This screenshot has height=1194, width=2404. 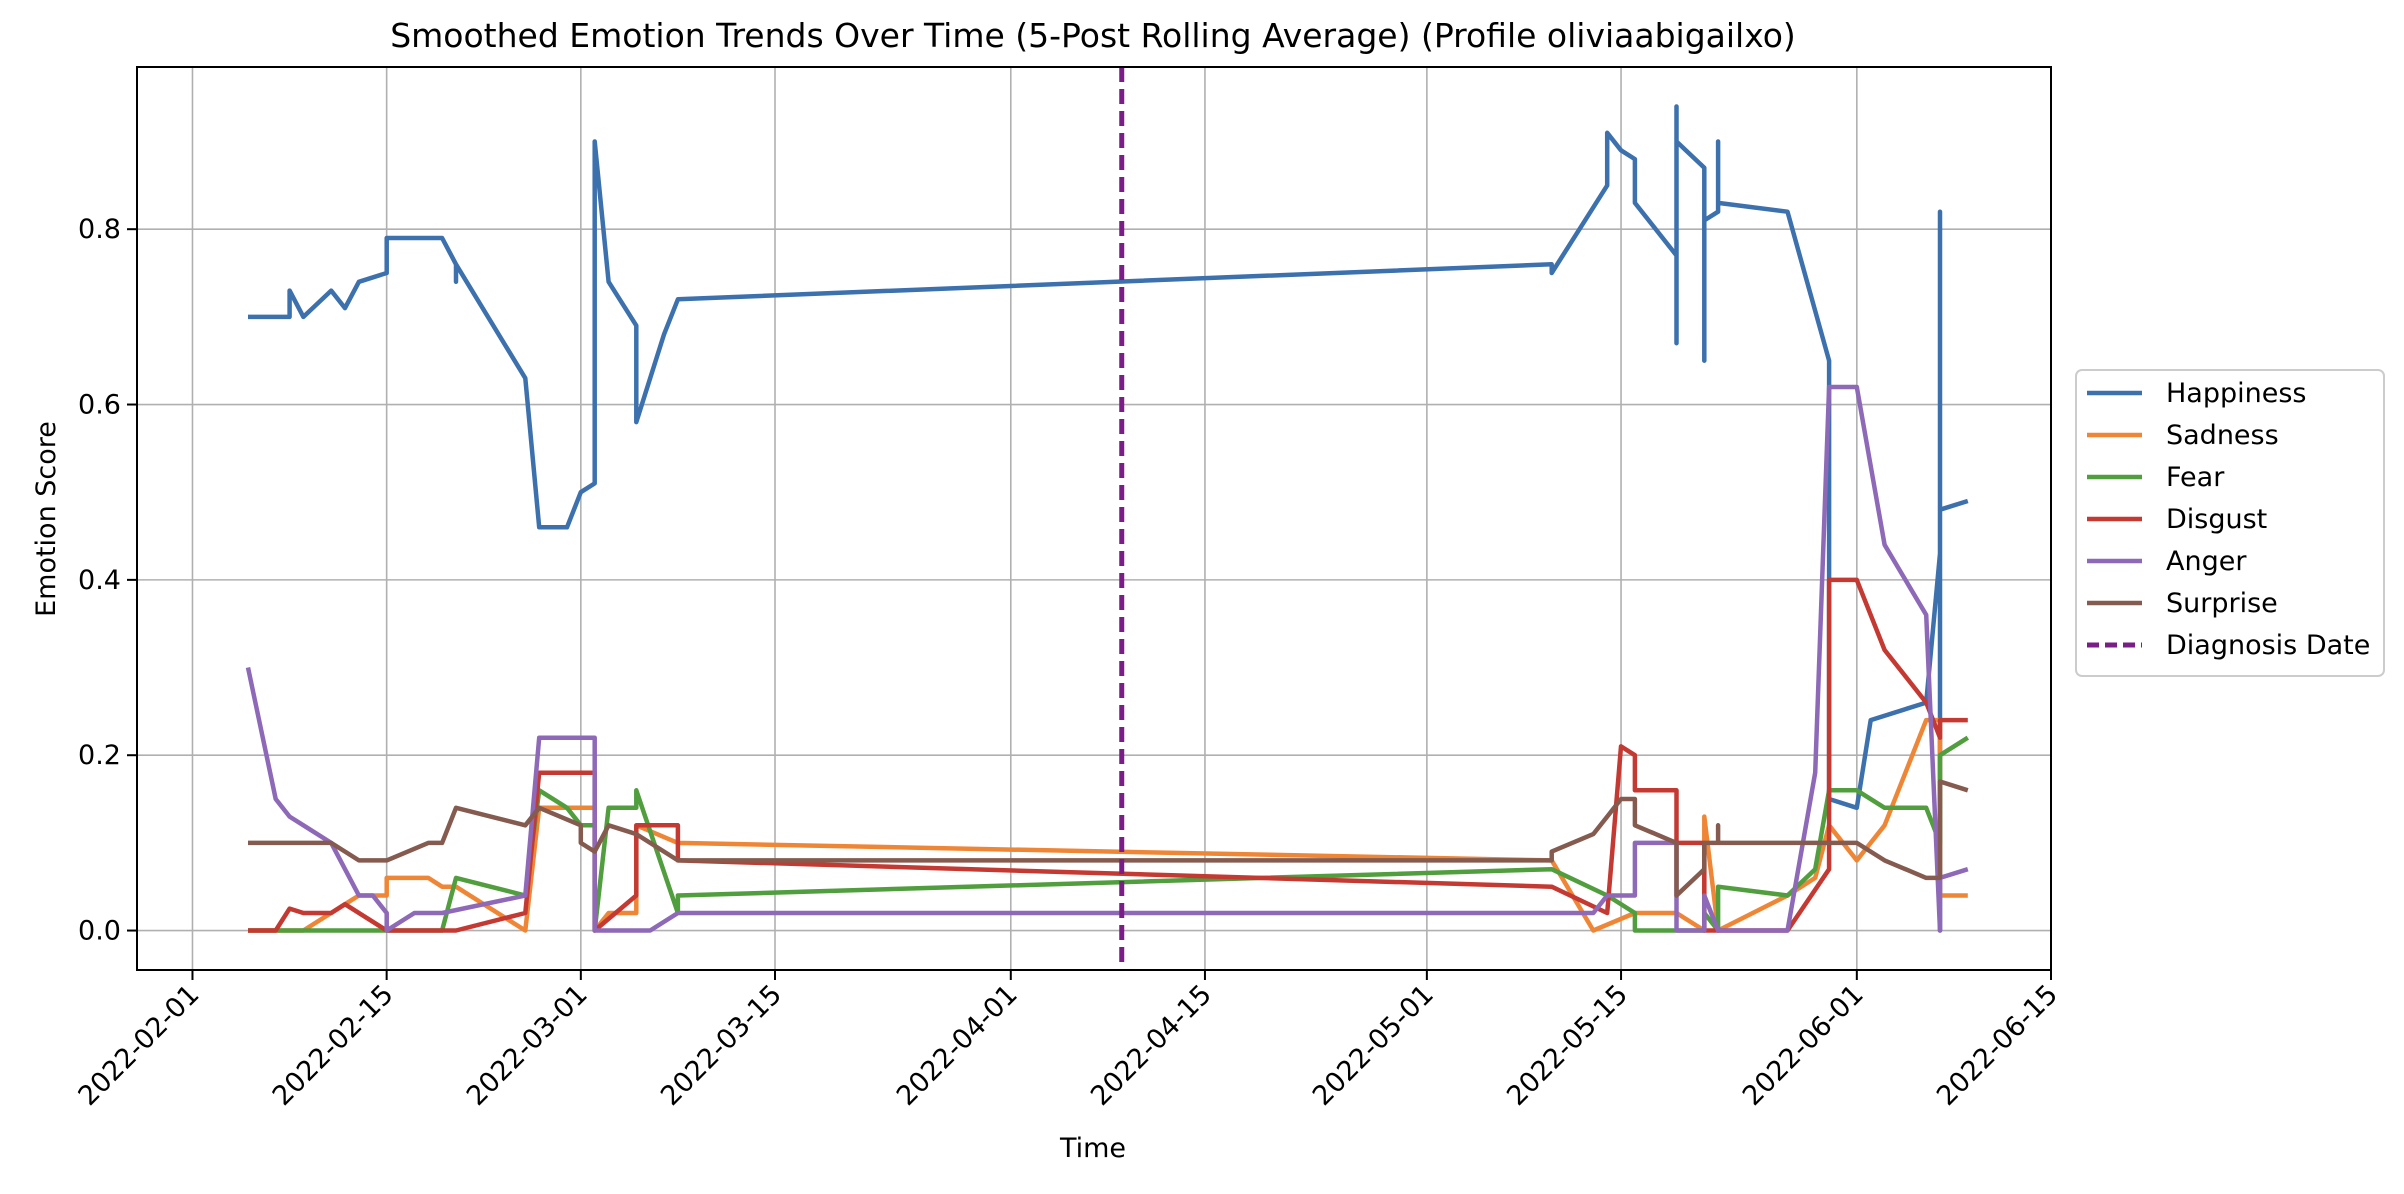 What do you see at coordinates (2268, 645) in the screenshot?
I see `legend-label: Diagnosis Date` at bounding box center [2268, 645].